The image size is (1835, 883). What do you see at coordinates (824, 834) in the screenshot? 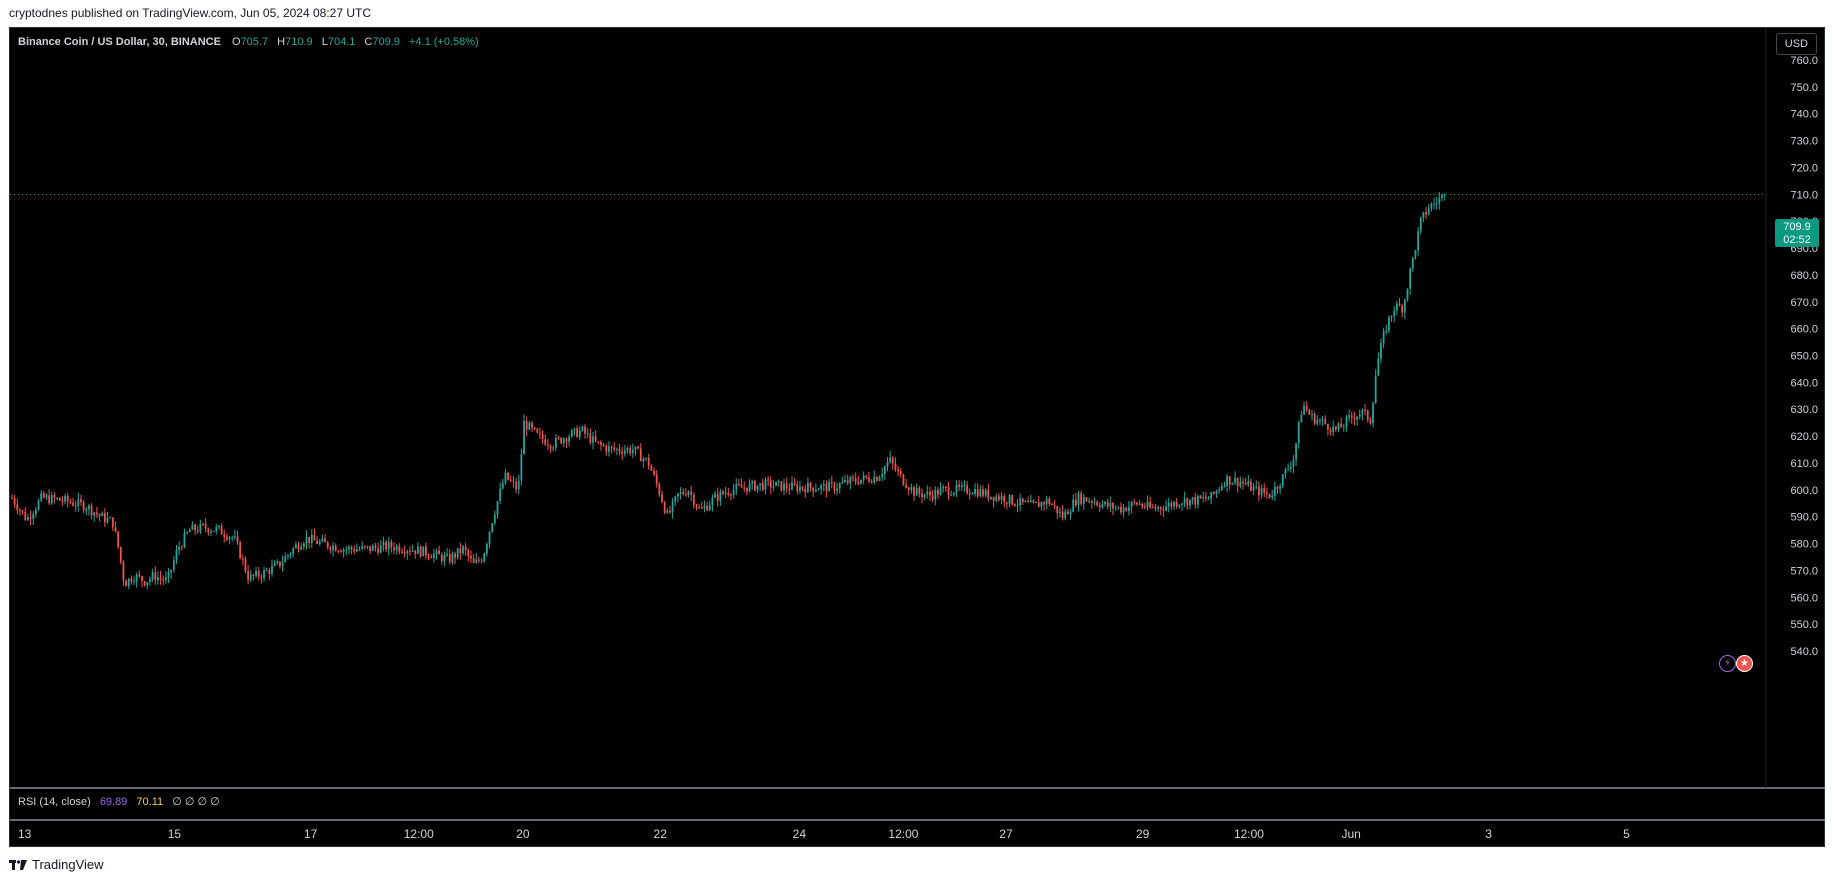
I see `time-axis: 13 15 17 12:00 20 22 24 12:00 27 29 12:00 Jun 3 5` at bounding box center [824, 834].